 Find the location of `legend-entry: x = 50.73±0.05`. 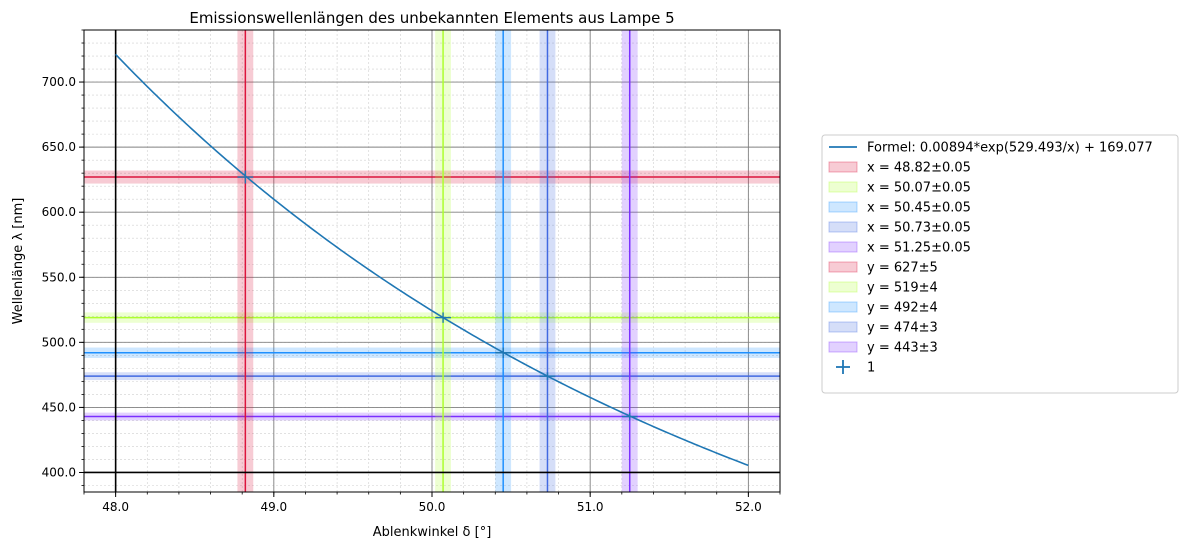

legend-entry: x = 50.73±0.05 is located at coordinates (899, 228).